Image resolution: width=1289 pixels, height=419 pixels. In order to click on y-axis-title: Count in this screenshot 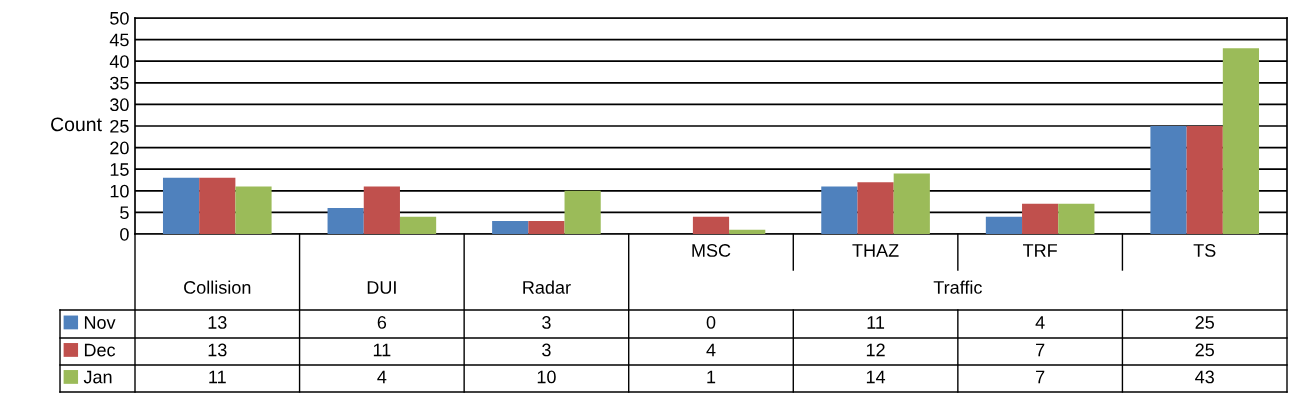, I will do `click(76, 124)`.